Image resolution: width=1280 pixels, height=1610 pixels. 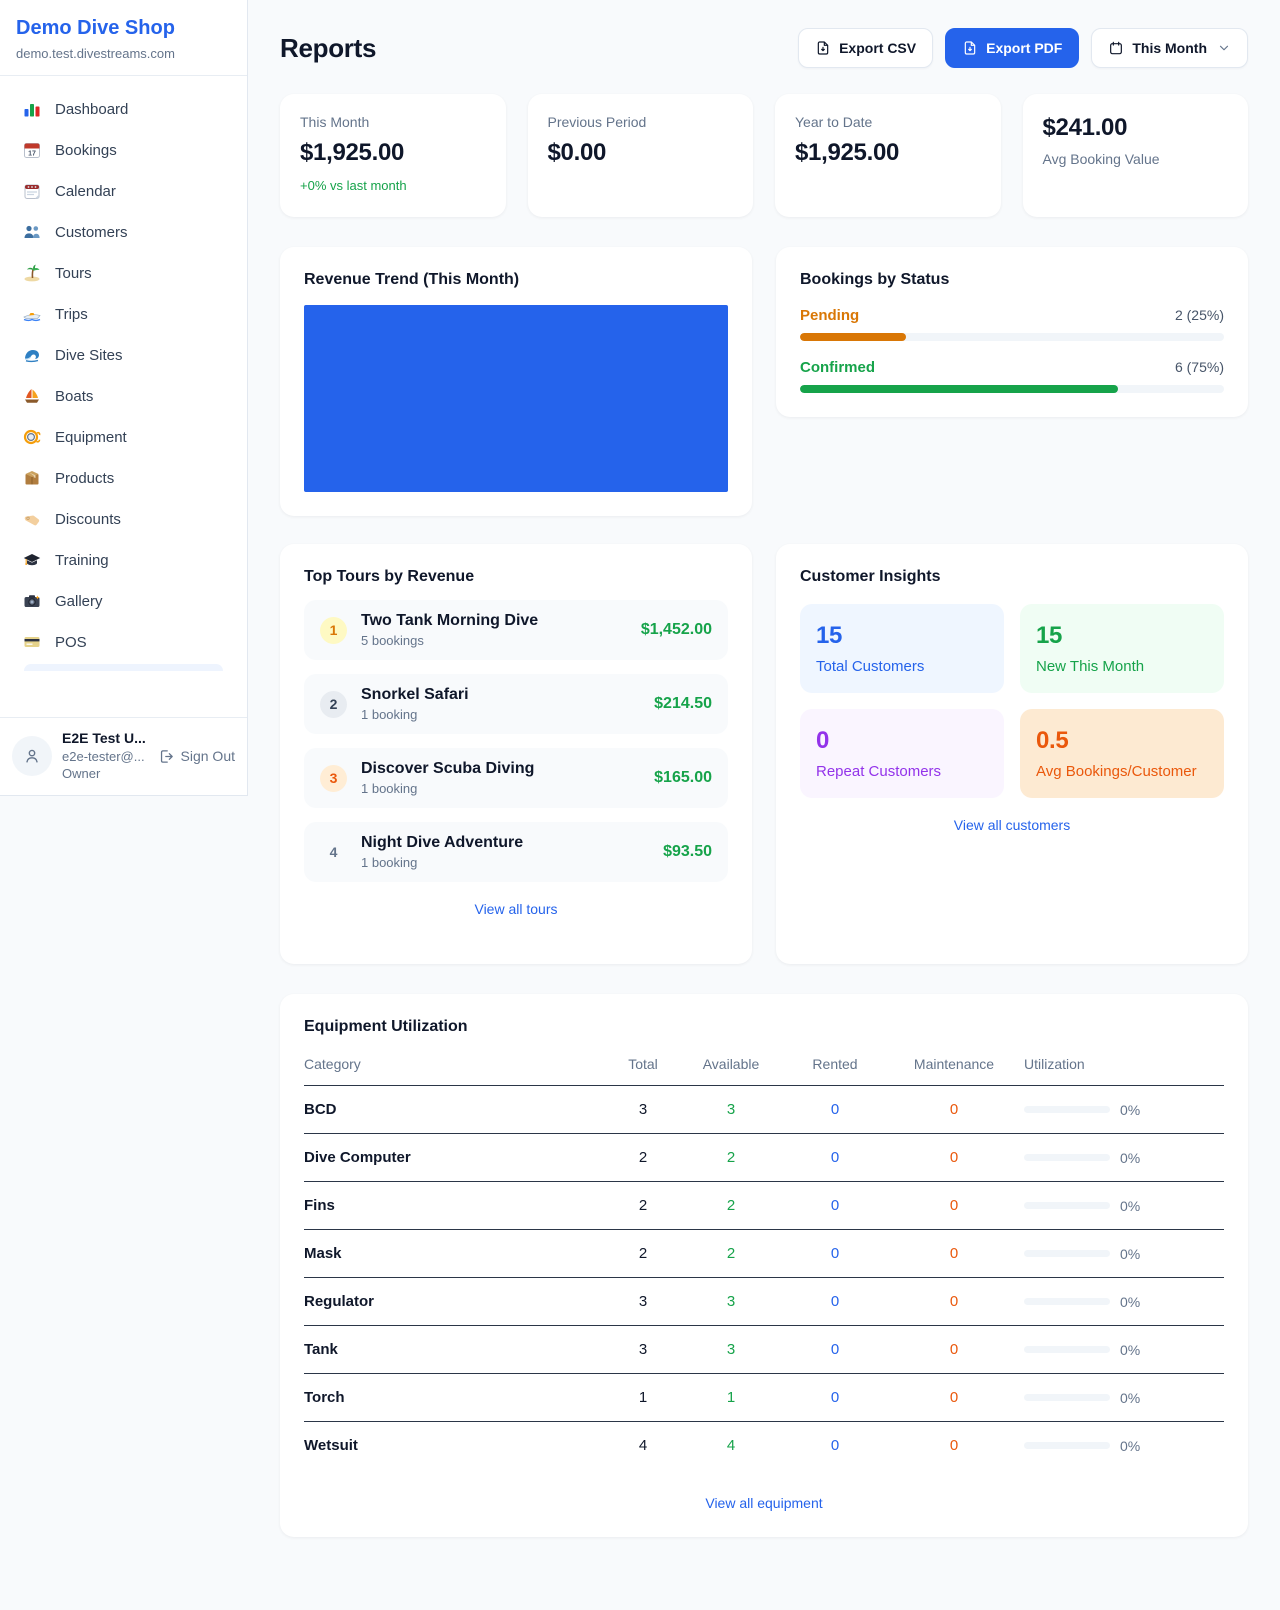 I want to click on status-count: 6 (75%), so click(x=1199, y=367).